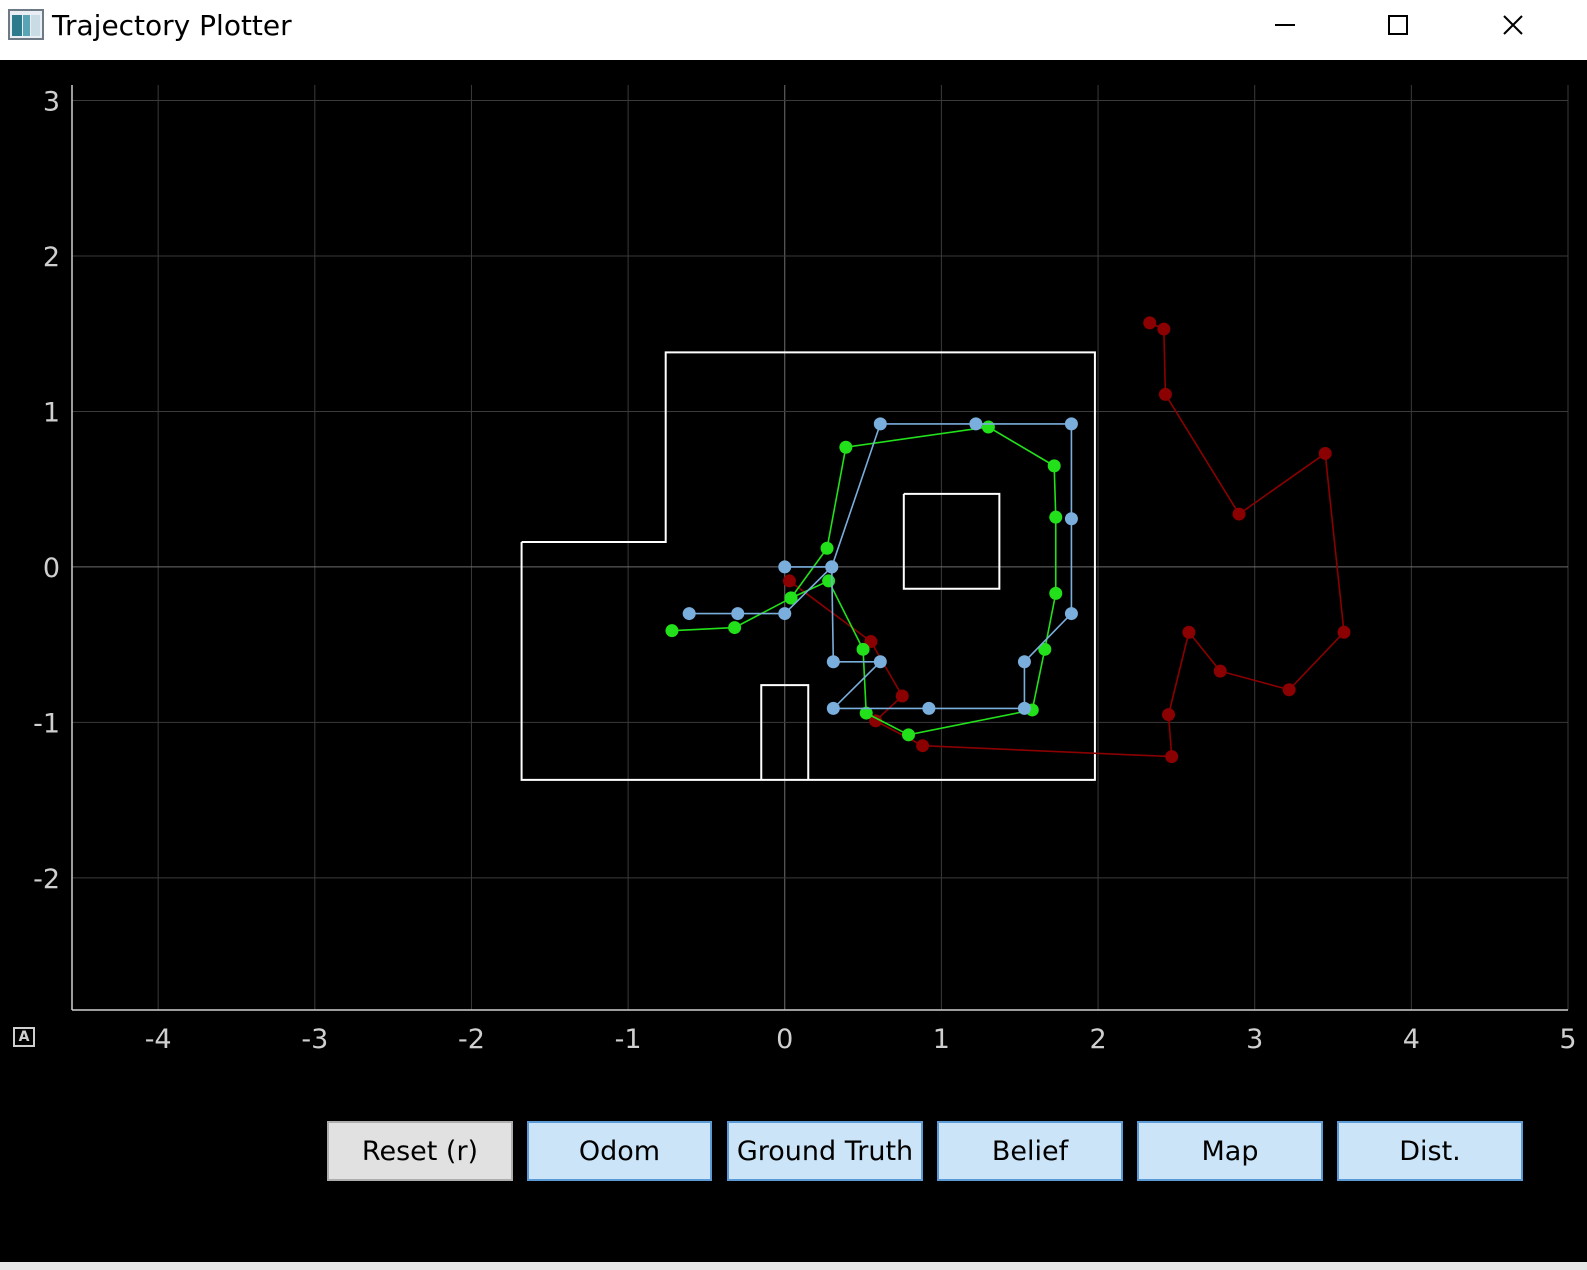 Image resolution: width=1587 pixels, height=1270 pixels. I want to click on auto-range-icon: A, so click(24, 1037).